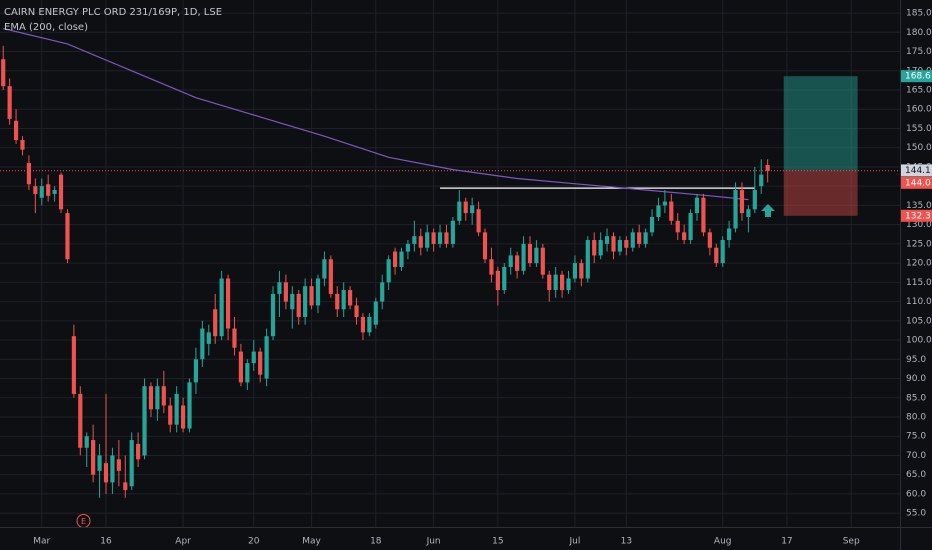 Image resolution: width=932 pixels, height=550 pixels. What do you see at coordinates (919, 321) in the screenshot?
I see `y-tick-label: 105.0` at bounding box center [919, 321].